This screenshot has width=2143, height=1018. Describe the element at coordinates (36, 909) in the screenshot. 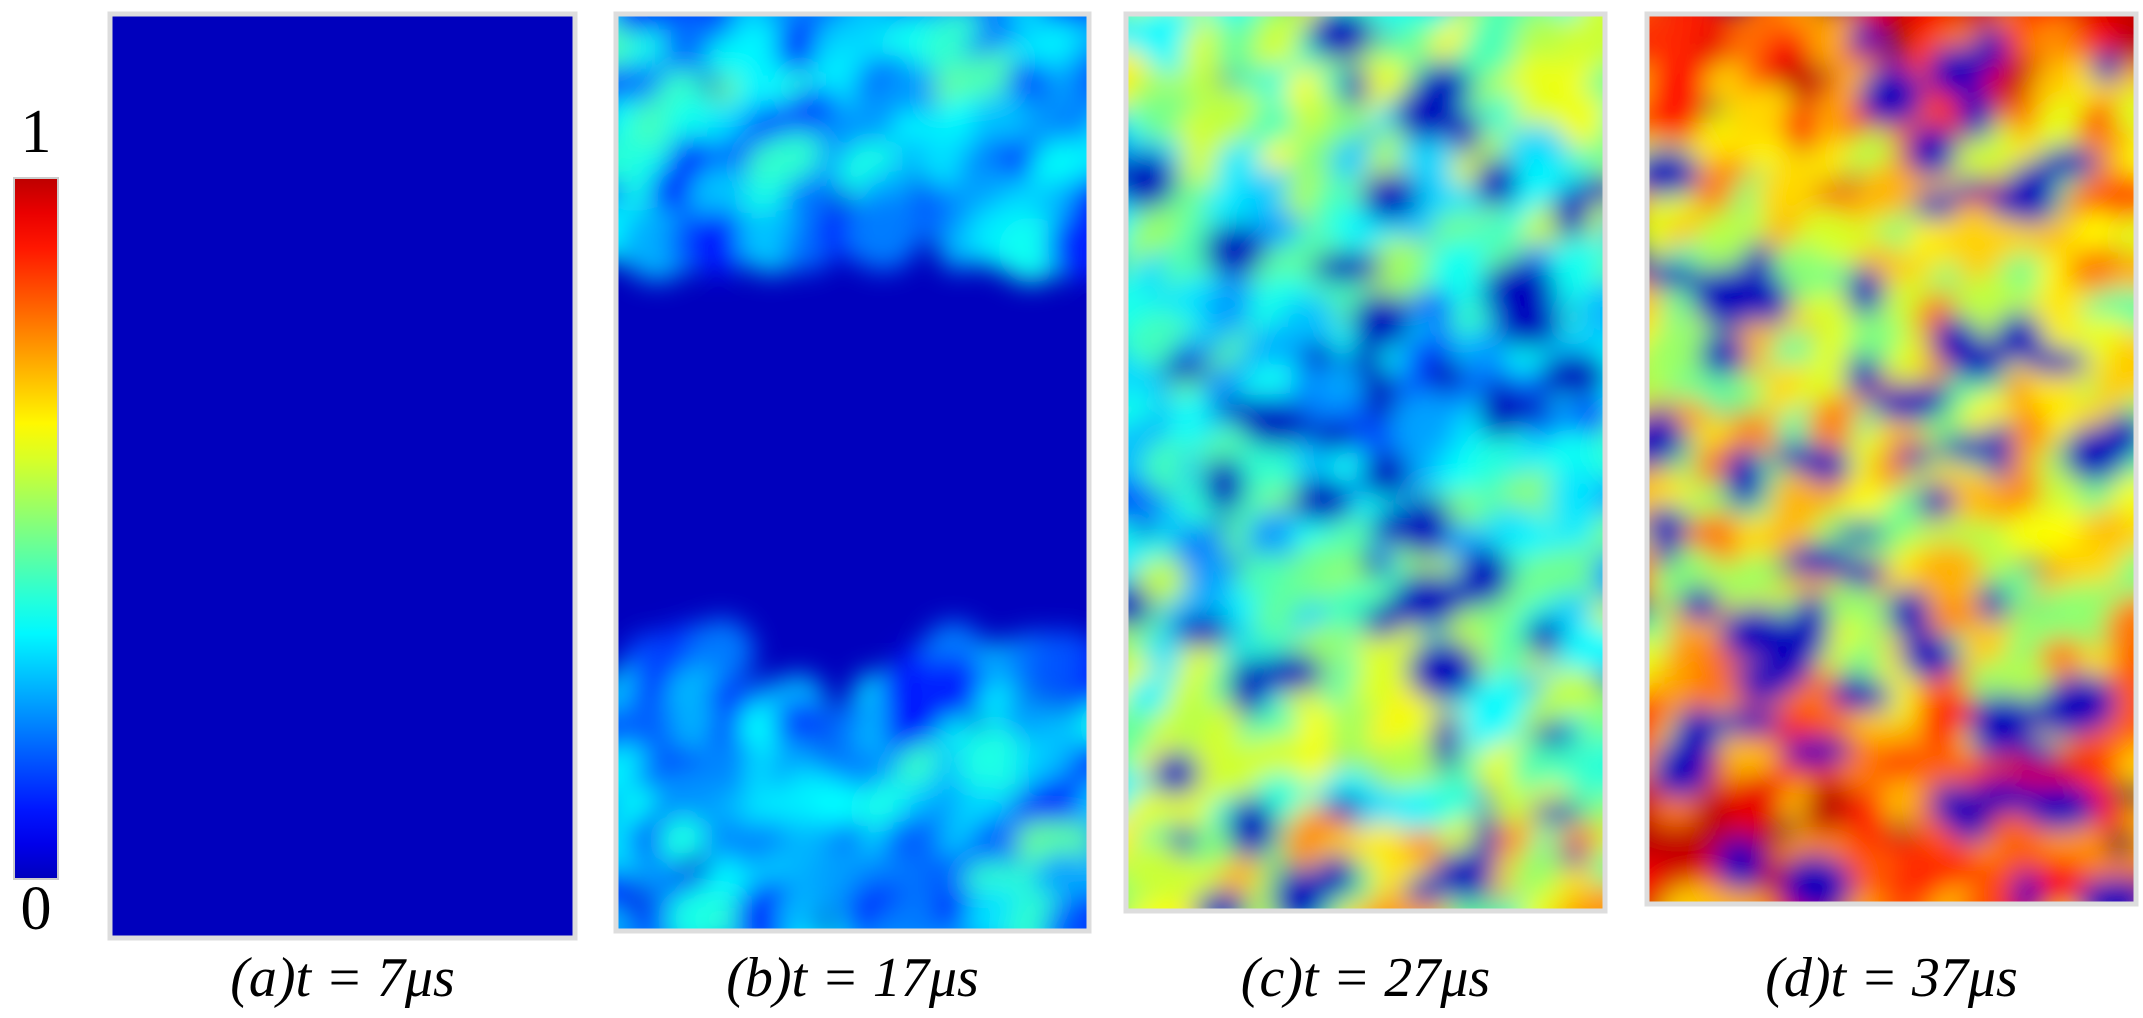

I see `colorbar-tick-label: 0` at that location.